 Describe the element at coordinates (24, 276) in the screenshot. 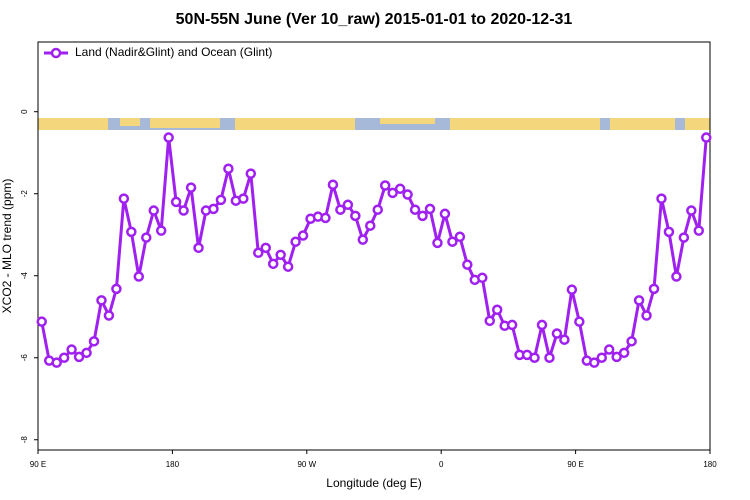

I see `y-tick-label: -4` at that location.